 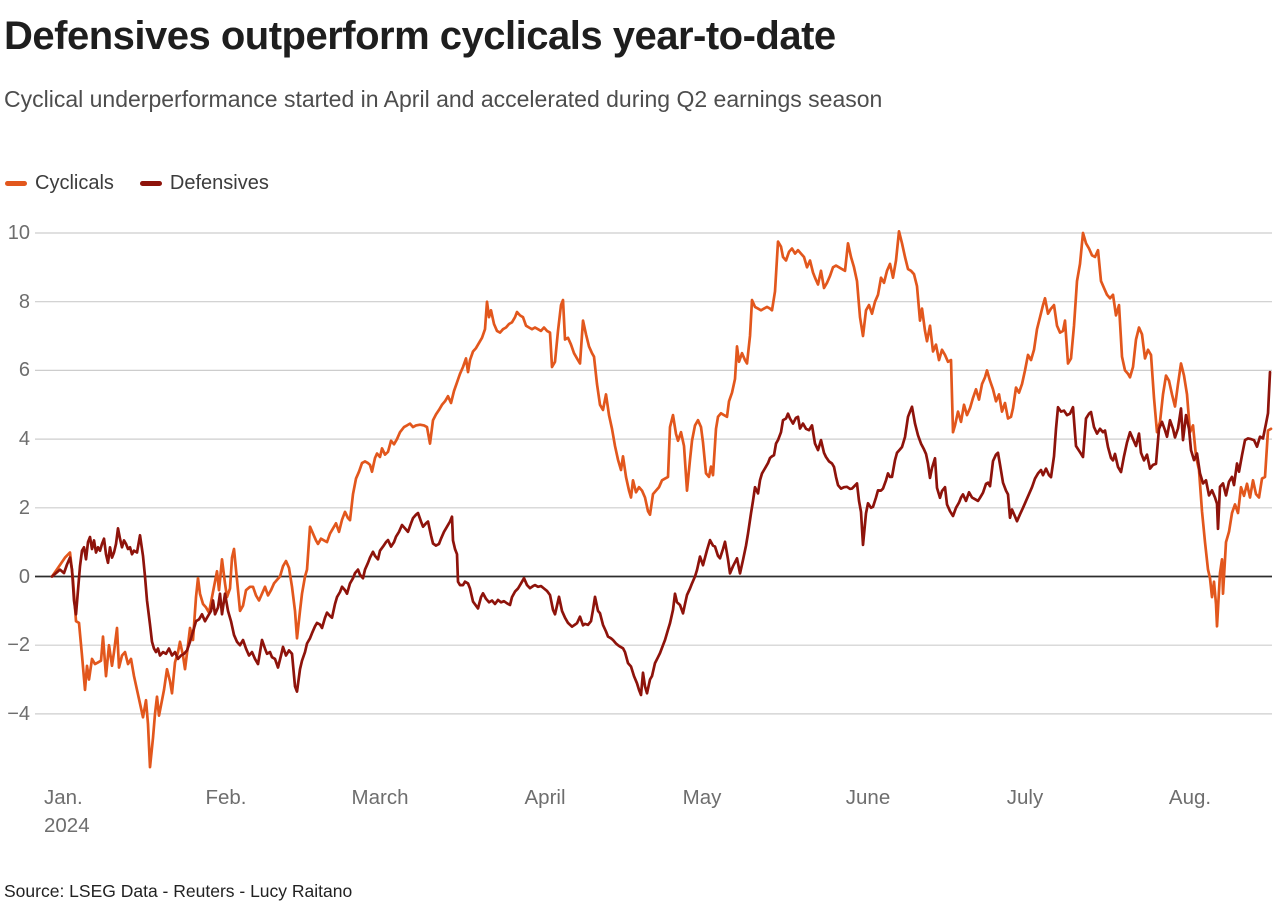 What do you see at coordinates (226, 797) in the screenshot?
I see `x-tick-label: Feb.` at bounding box center [226, 797].